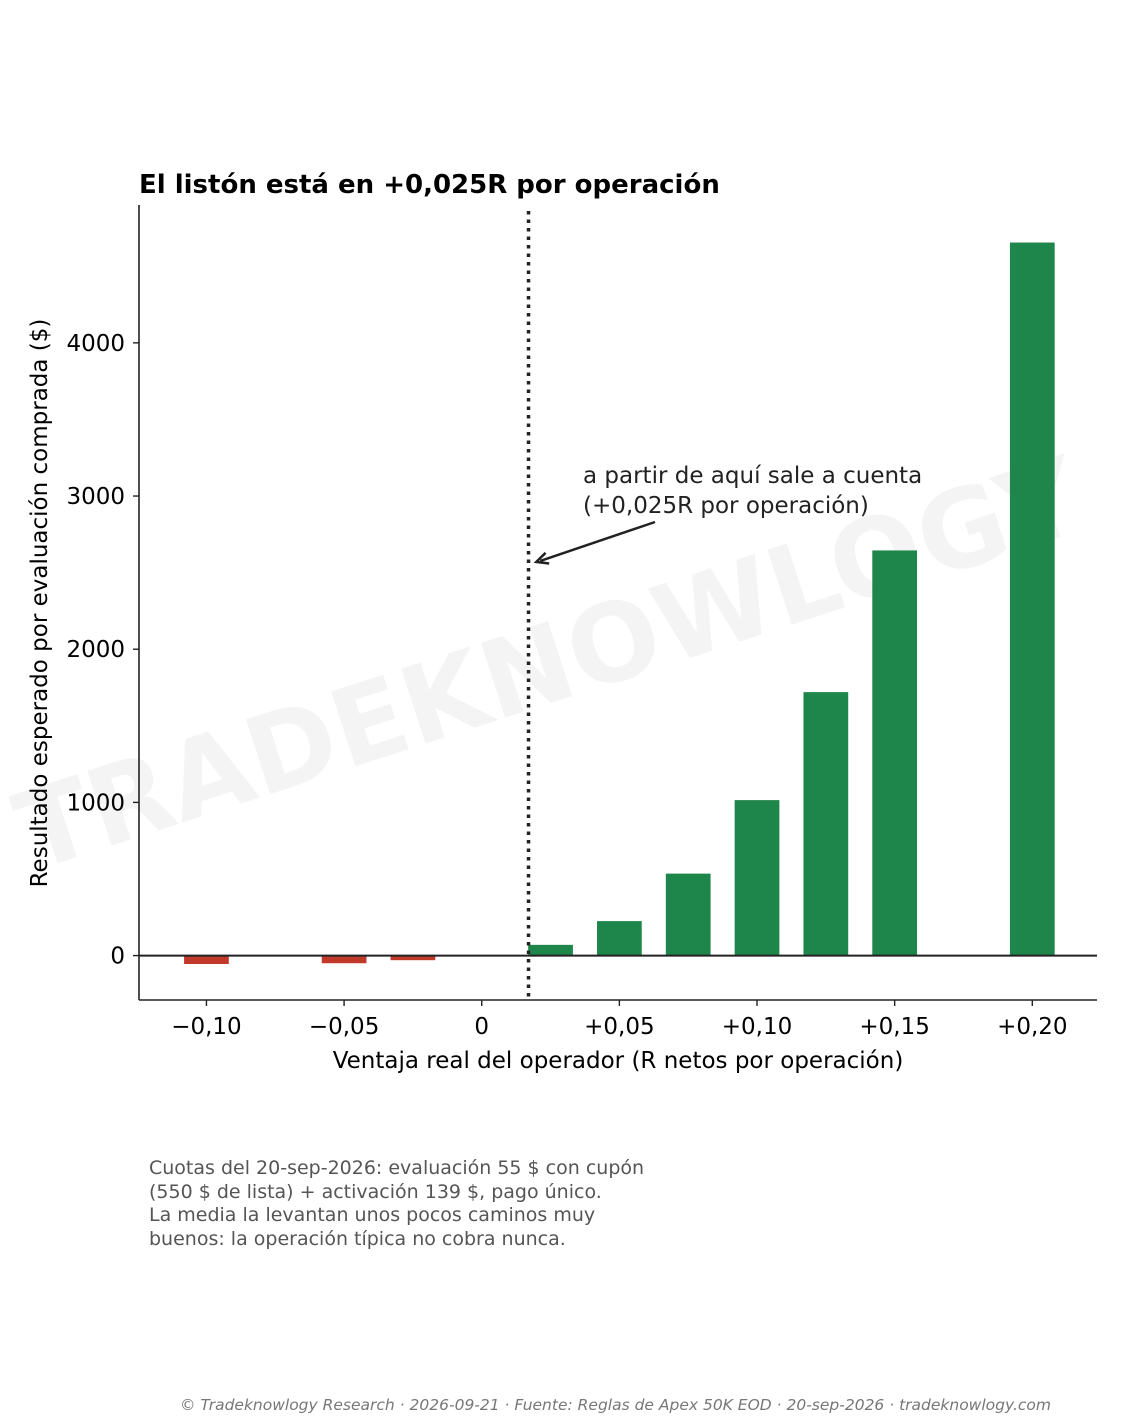 Image resolution: width=1125 pixels, height=1425 pixels. Describe the element at coordinates (95, 344) in the screenshot. I see `y-tick-label: 4000` at that location.